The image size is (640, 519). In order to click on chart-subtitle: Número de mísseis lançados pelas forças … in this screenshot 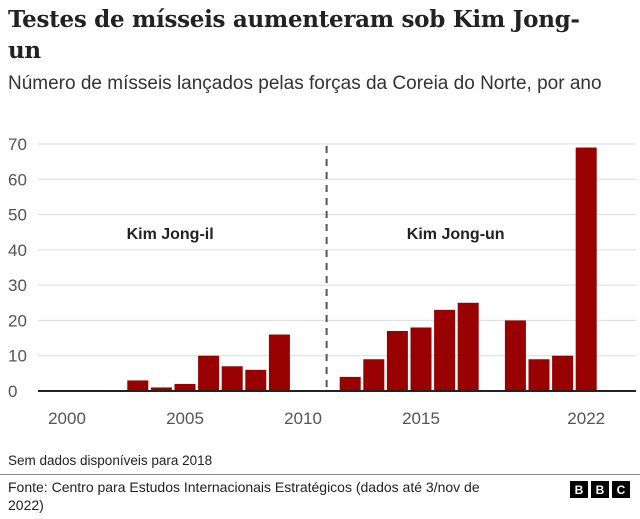, I will do `click(305, 83)`.